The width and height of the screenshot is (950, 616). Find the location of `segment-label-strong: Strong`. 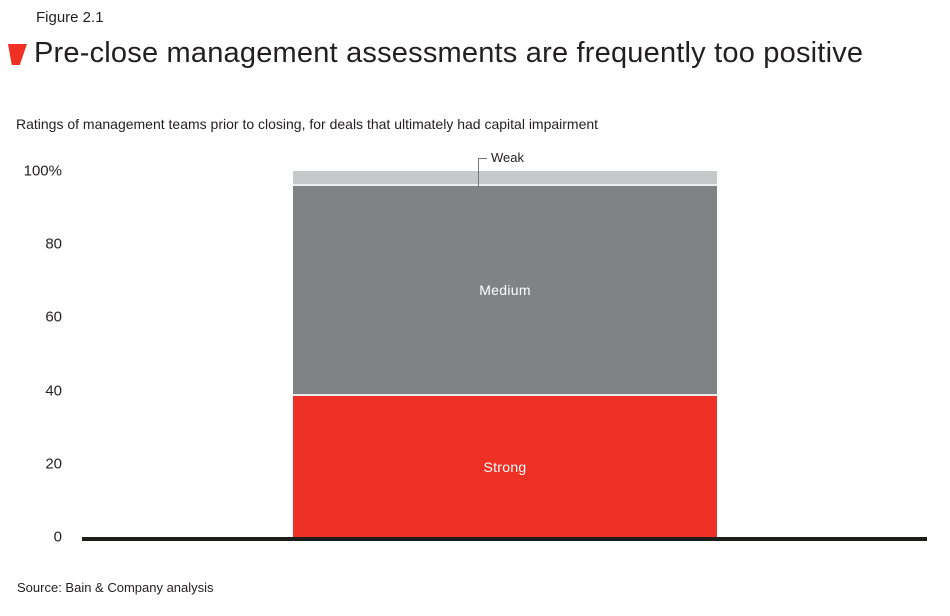

segment-label-strong: Strong is located at coordinates (505, 466).